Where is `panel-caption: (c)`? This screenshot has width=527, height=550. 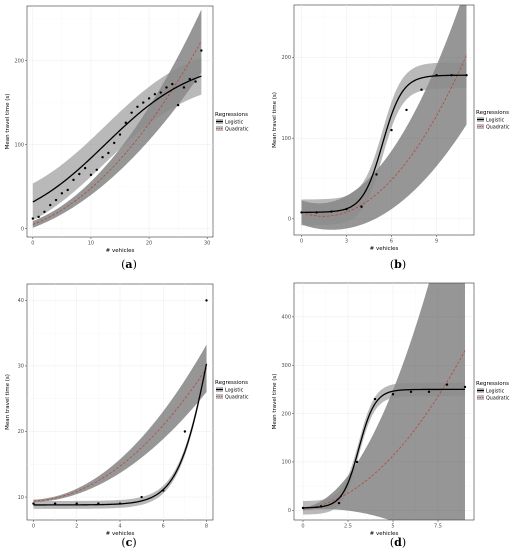 panel-caption: (c) is located at coordinates (128, 542).